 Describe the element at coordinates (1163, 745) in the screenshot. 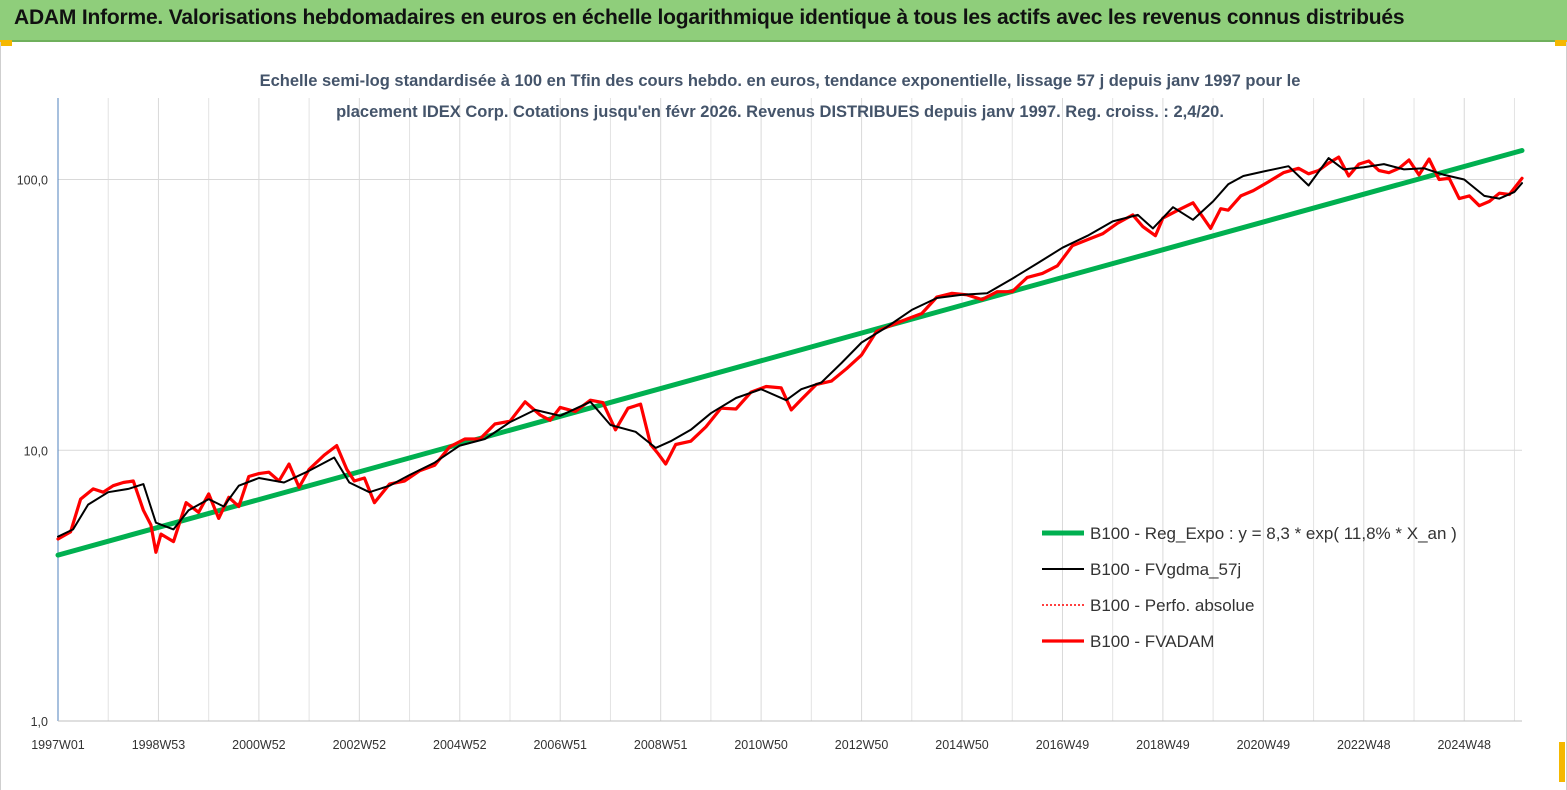

I see `x-tick-label: 2018W49` at that location.